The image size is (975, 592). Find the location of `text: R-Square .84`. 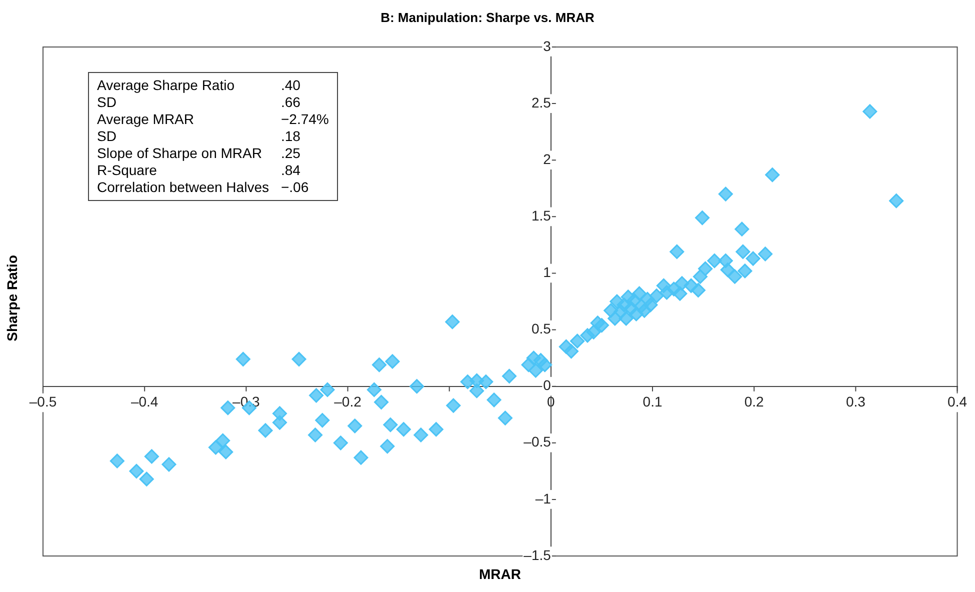

text: R-Square .84 is located at coordinates (198, 170).